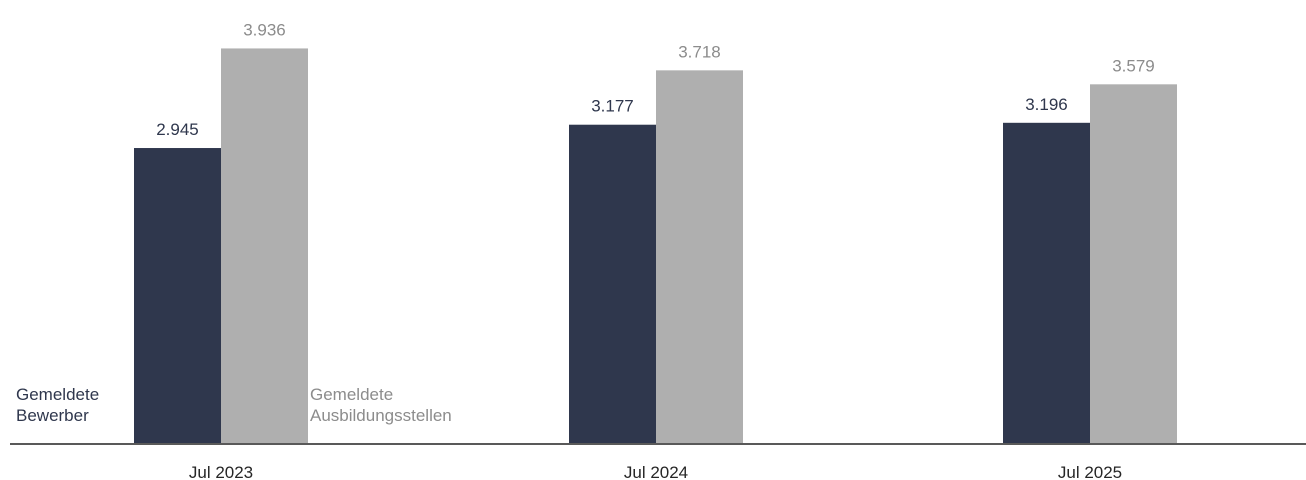 Image resolution: width=1306 pixels, height=480 pixels. What do you see at coordinates (699, 51) in the screenshot?
I see `value-label: 3.718` at bounding box center [699, 51].